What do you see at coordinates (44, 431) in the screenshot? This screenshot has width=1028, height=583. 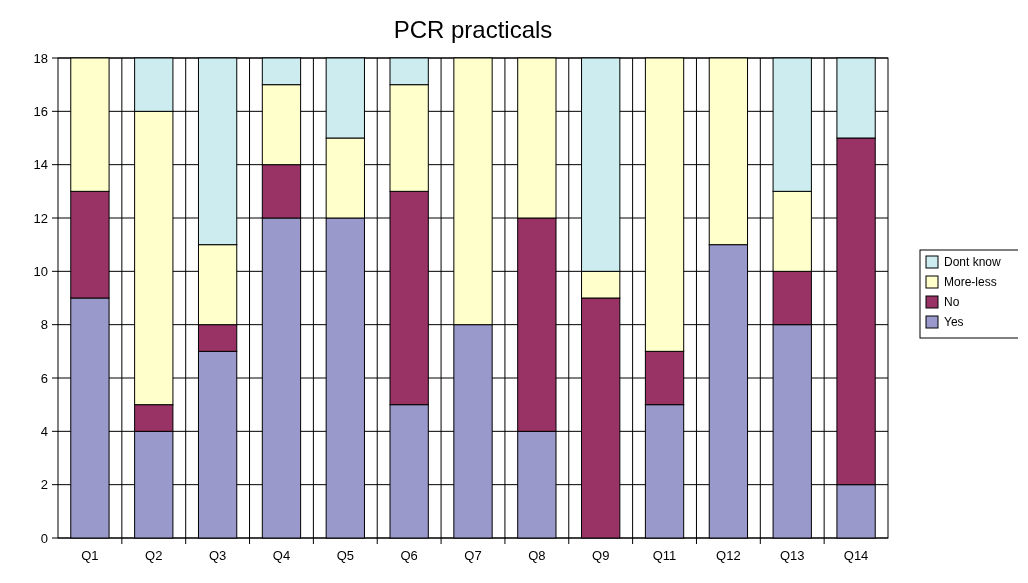 I see `y-tick-label: 4` at bounding box center [44, 431].